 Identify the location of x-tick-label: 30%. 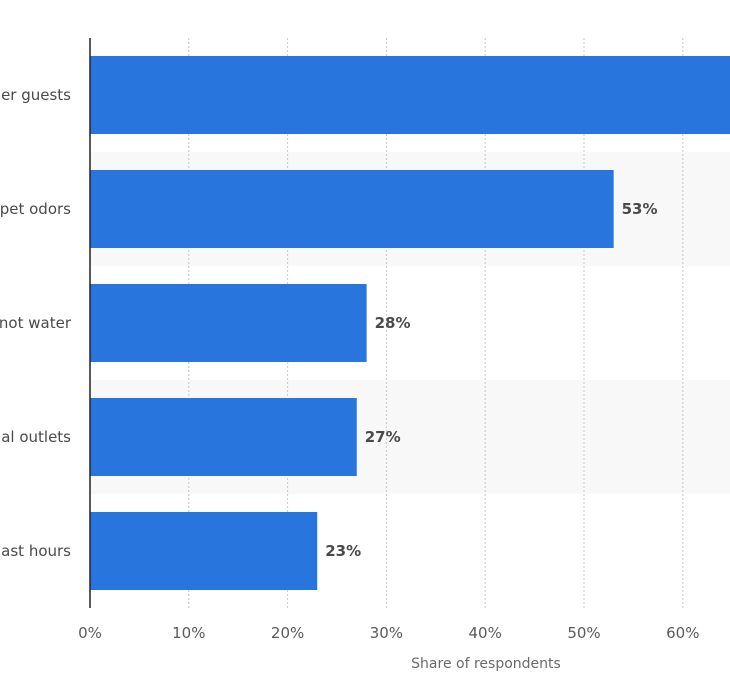
(386, 633).